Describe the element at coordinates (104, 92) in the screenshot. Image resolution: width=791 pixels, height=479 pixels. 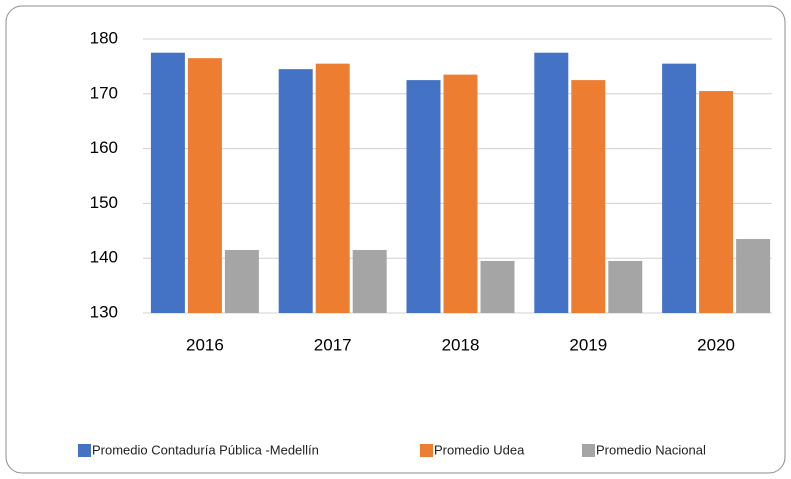
I see `y-tick-label: 170` at that location.